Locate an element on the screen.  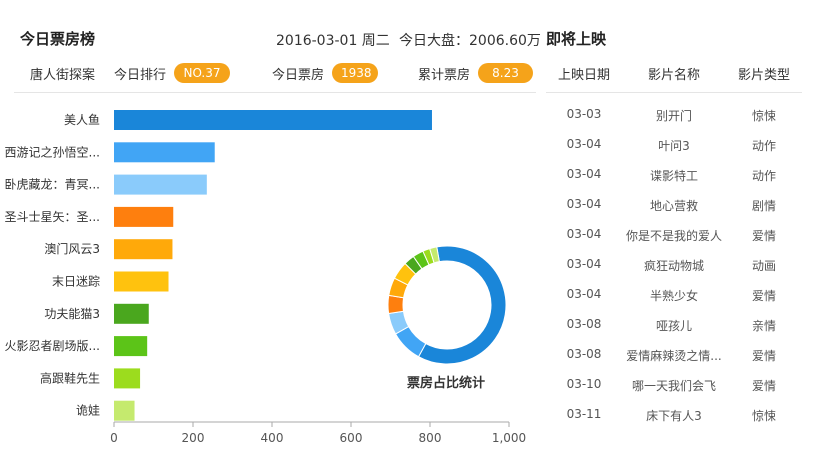
x-axis: 0 200 400 600 800 1,000 is located at coordinates (318, 433).